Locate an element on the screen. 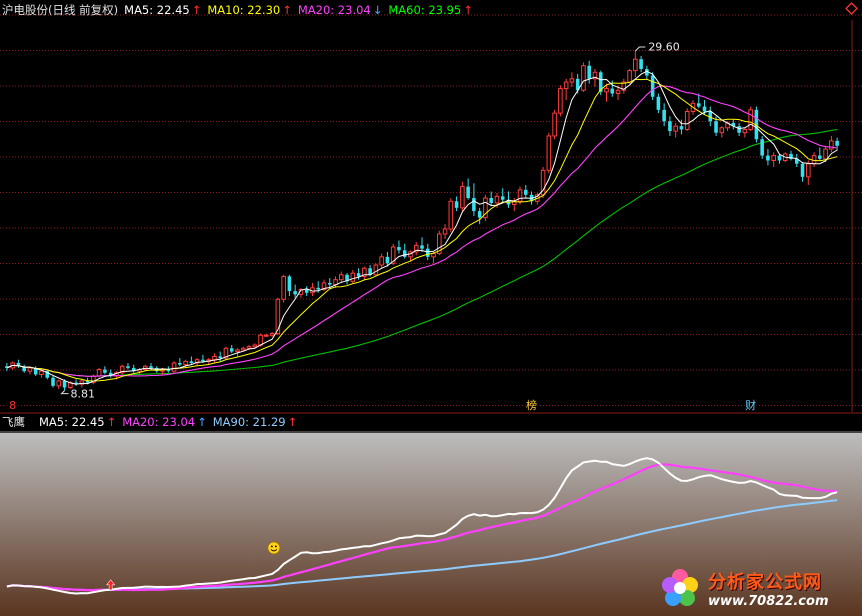 This screenshot has width=862, height=616. legend-ma60-label: MA60: 23.95 is located at coordinates (425, 10).